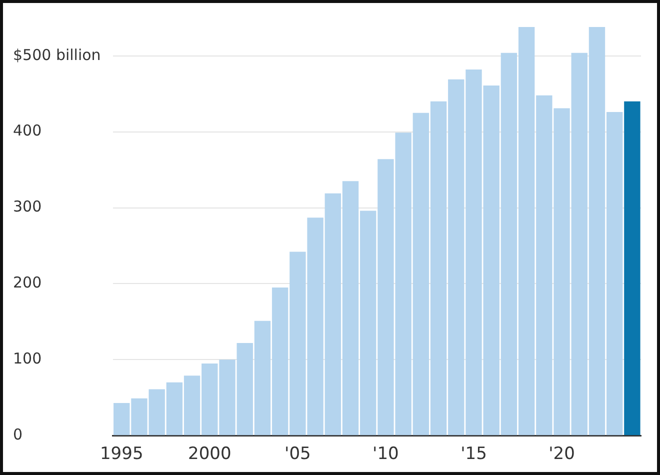  What do you see at coordinates (210, 454) in the screenshot?
I see `x-tick-label: 2000` at bounding box center [210, 454].